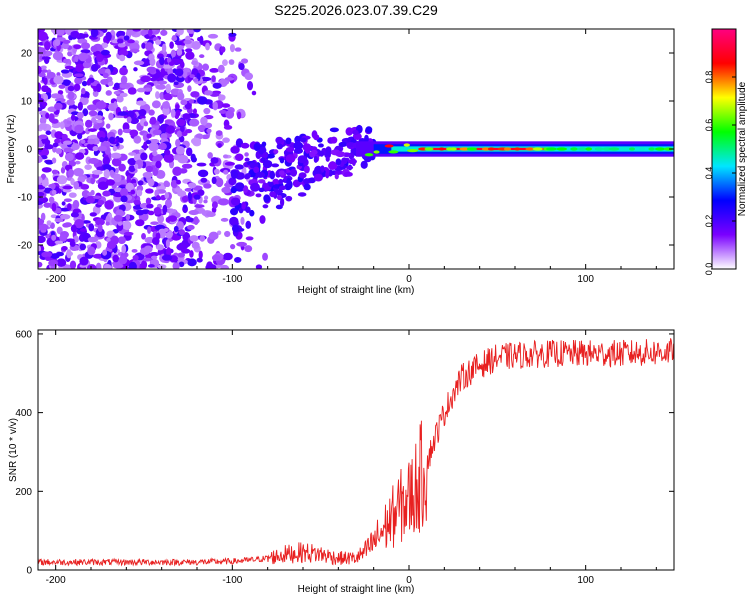 The image size is (750, 600). Describe the element at coordinates (709, 269) in the screenshot. I see `colorbar-tick-label: 0.0` at that location.